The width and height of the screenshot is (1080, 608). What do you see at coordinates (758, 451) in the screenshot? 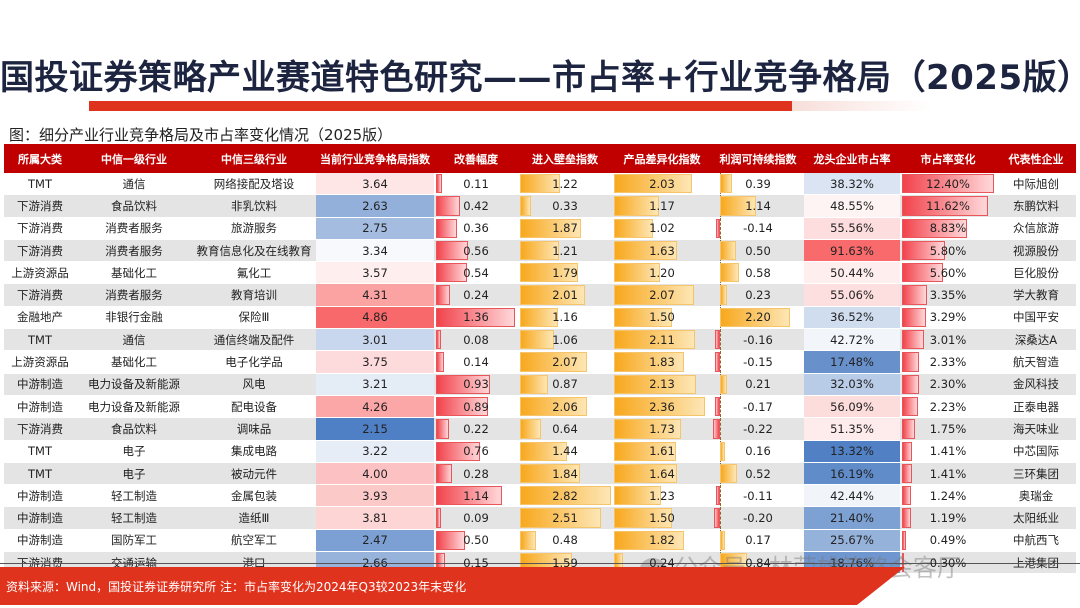
I see `value: 0.16` at bounding box center [758, 451].